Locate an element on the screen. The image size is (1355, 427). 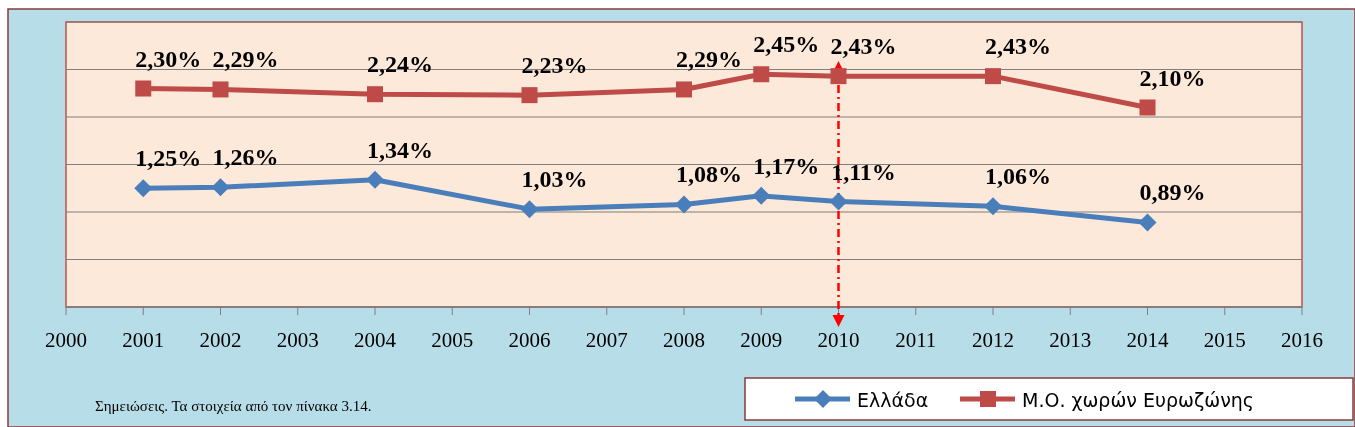
data-label: 2,24% is located at coordinates (400, 64).